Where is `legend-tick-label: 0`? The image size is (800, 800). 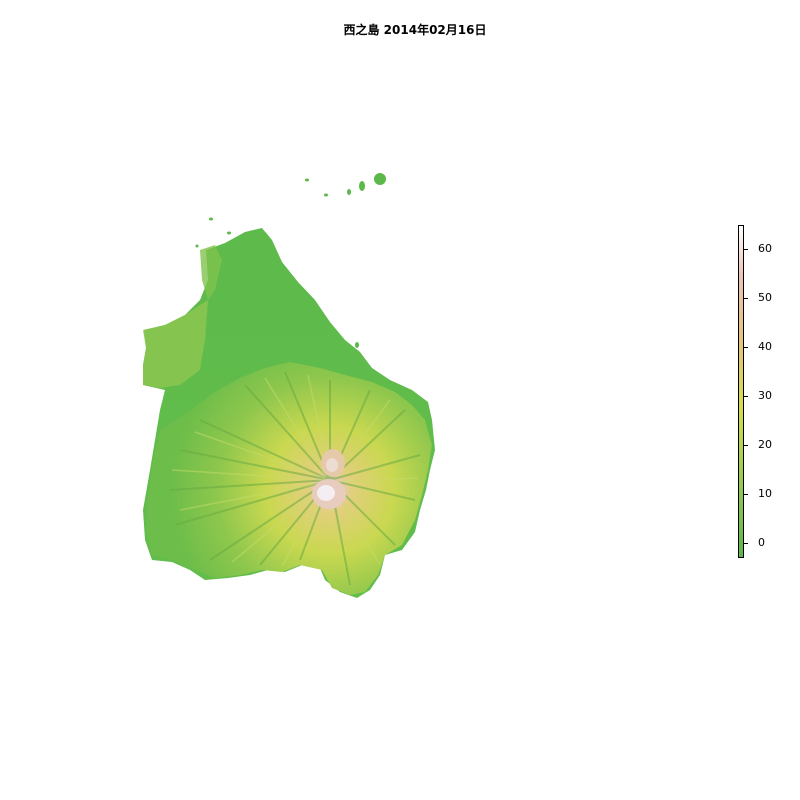
legend-tick-label: 0 is located at coordinates (761, 543).